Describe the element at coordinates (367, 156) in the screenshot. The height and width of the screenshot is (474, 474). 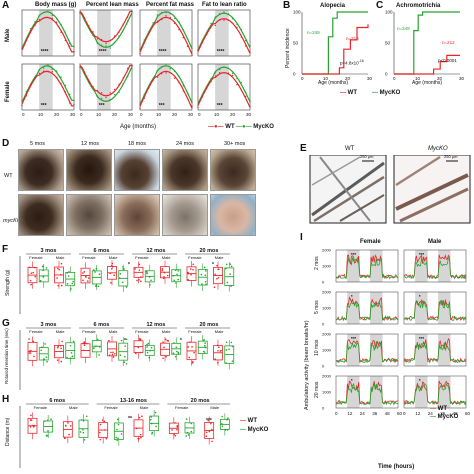
I see `panel-e-scale-wt: 250 μm` at that location.